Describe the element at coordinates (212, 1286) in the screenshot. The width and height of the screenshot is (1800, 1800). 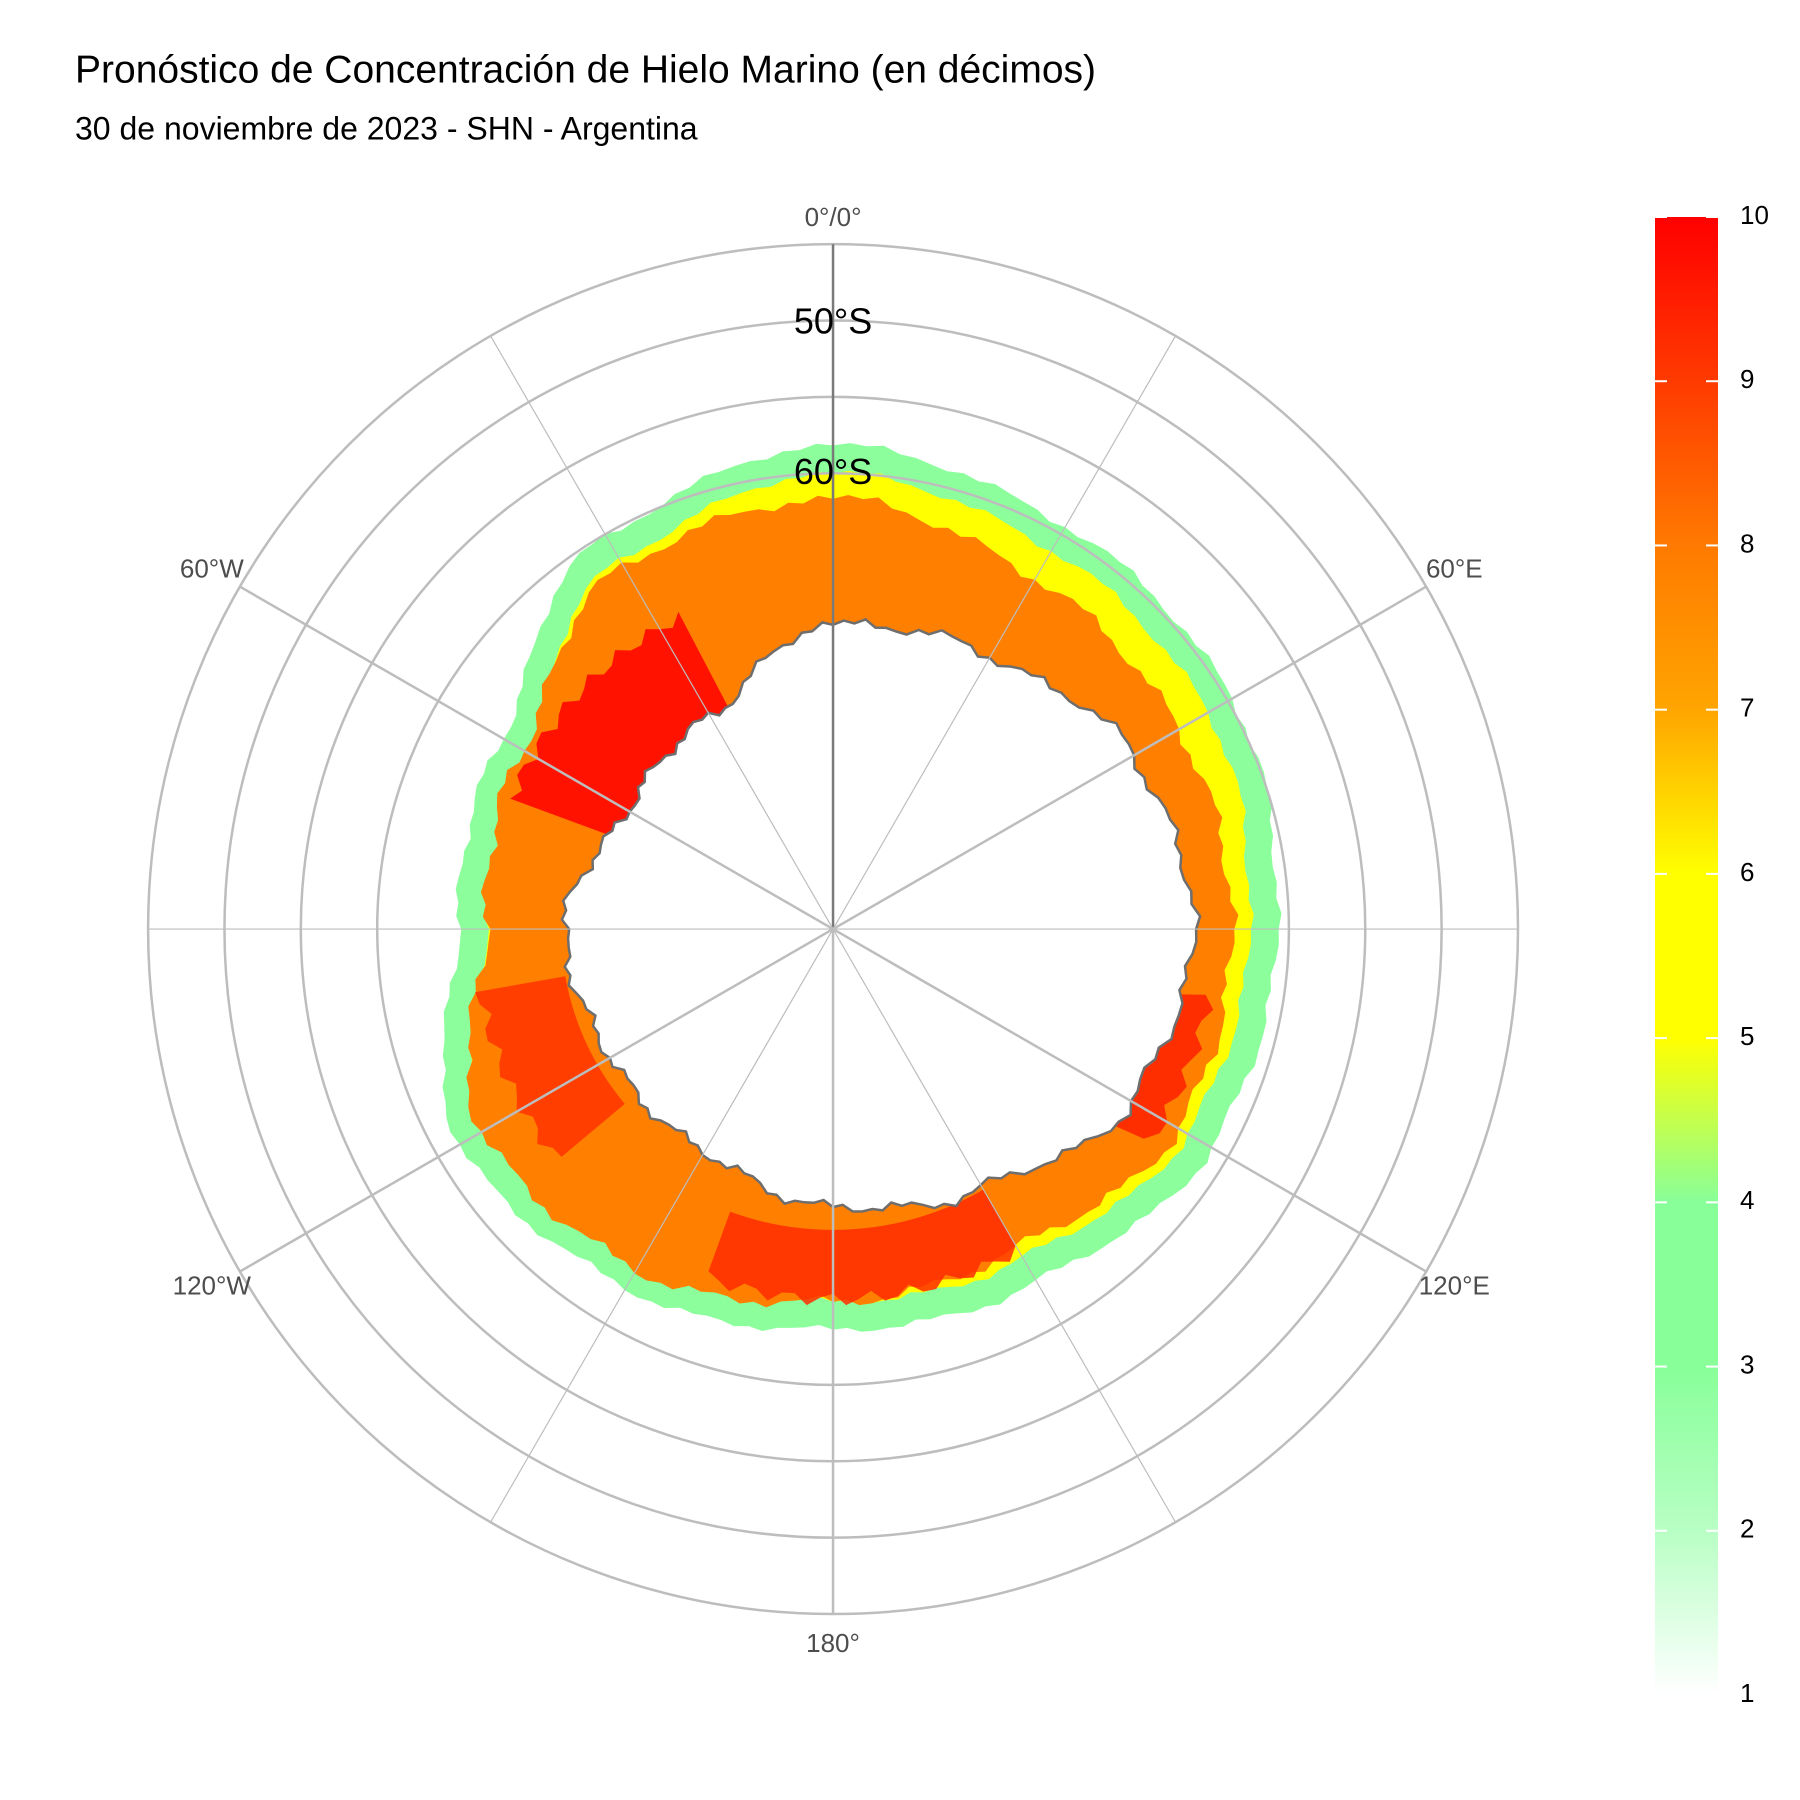
I see `longitude-label: 120°W` at that location.